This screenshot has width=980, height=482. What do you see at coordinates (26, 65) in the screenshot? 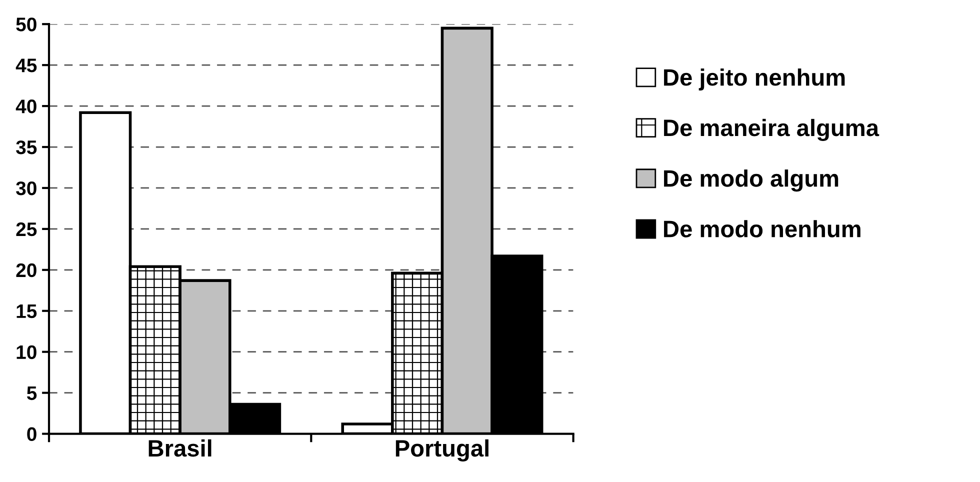
I see `y-tick-label: 45` at bounding box center [26, 65].